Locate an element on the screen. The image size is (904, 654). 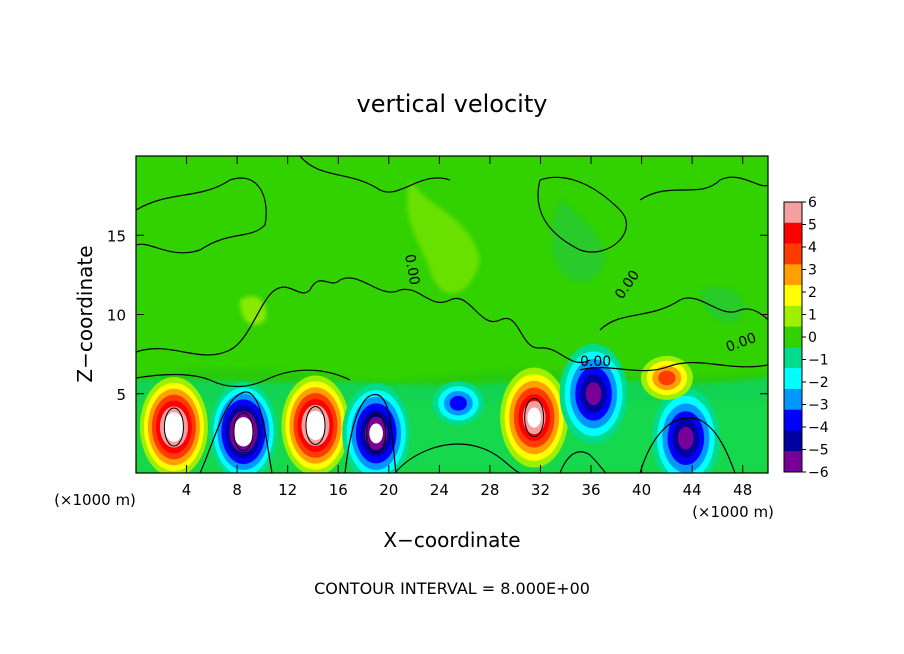
colorbar-tick-label: −2 is located at coordinates (818, 383).